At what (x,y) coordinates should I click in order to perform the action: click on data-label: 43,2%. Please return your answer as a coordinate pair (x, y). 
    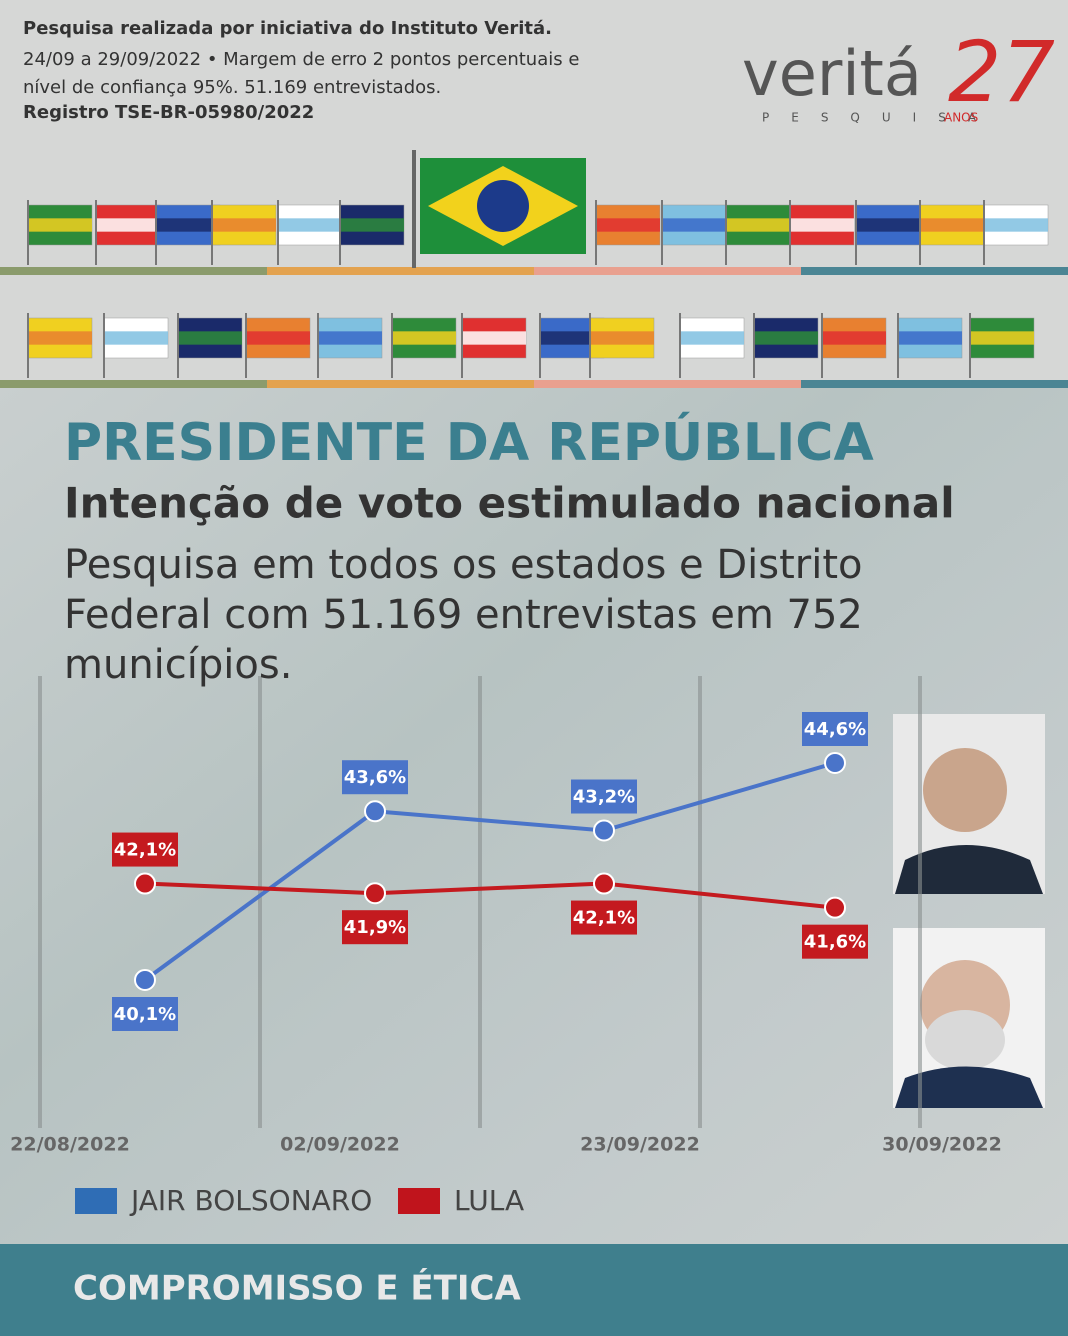
    Looking at the image, I should click on (604, 797).